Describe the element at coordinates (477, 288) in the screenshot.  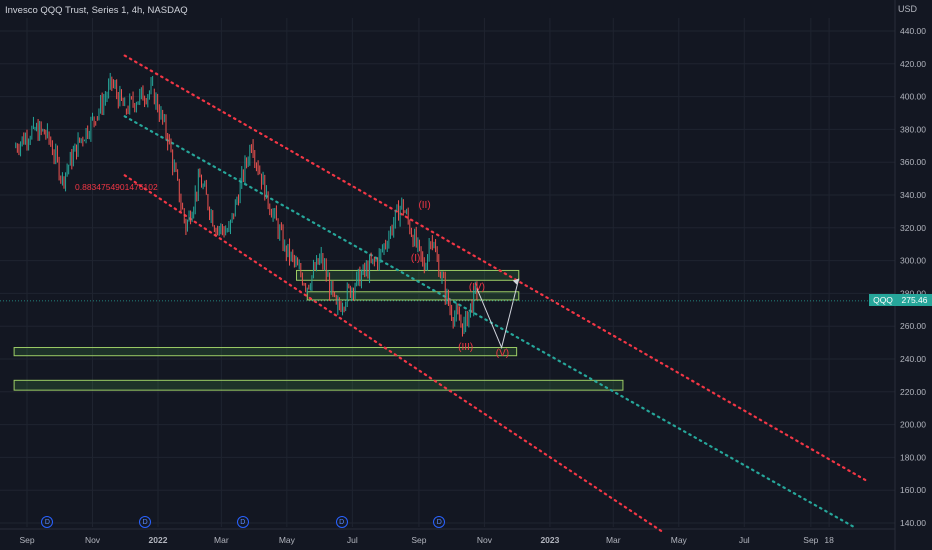
I see `wave-label: (IV)` at that location.